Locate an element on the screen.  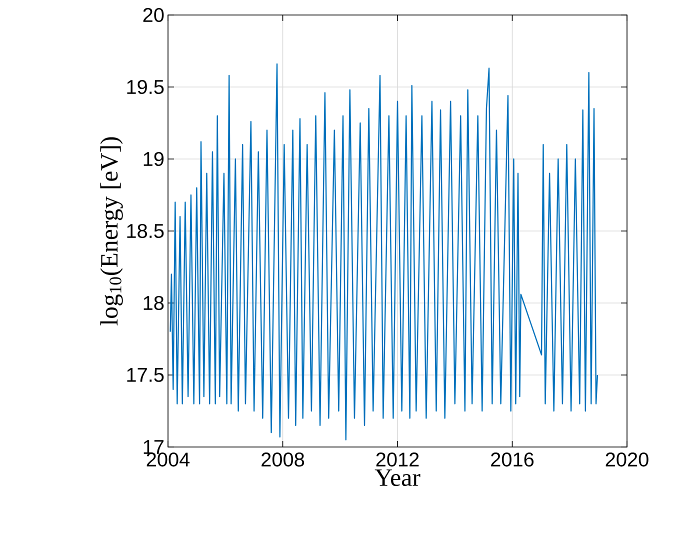
x-axis-title: Year is located at coordinates (397, 477).